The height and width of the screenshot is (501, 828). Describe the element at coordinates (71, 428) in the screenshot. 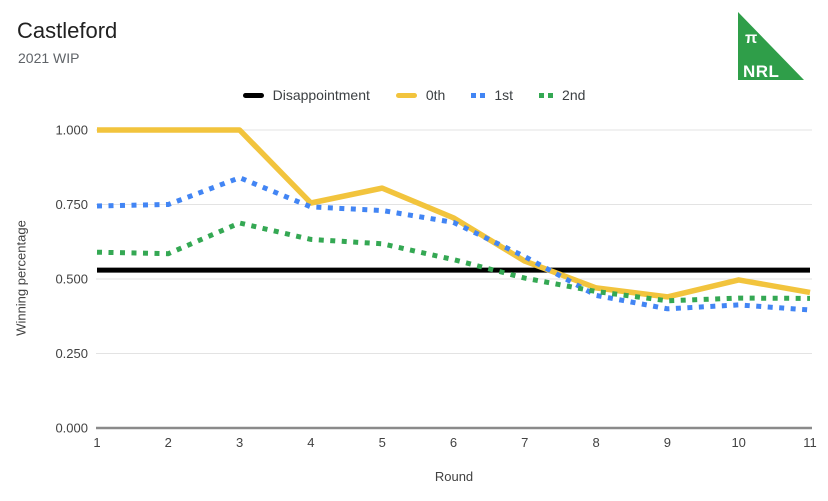

I see `svg-text: 0.000` at that location.